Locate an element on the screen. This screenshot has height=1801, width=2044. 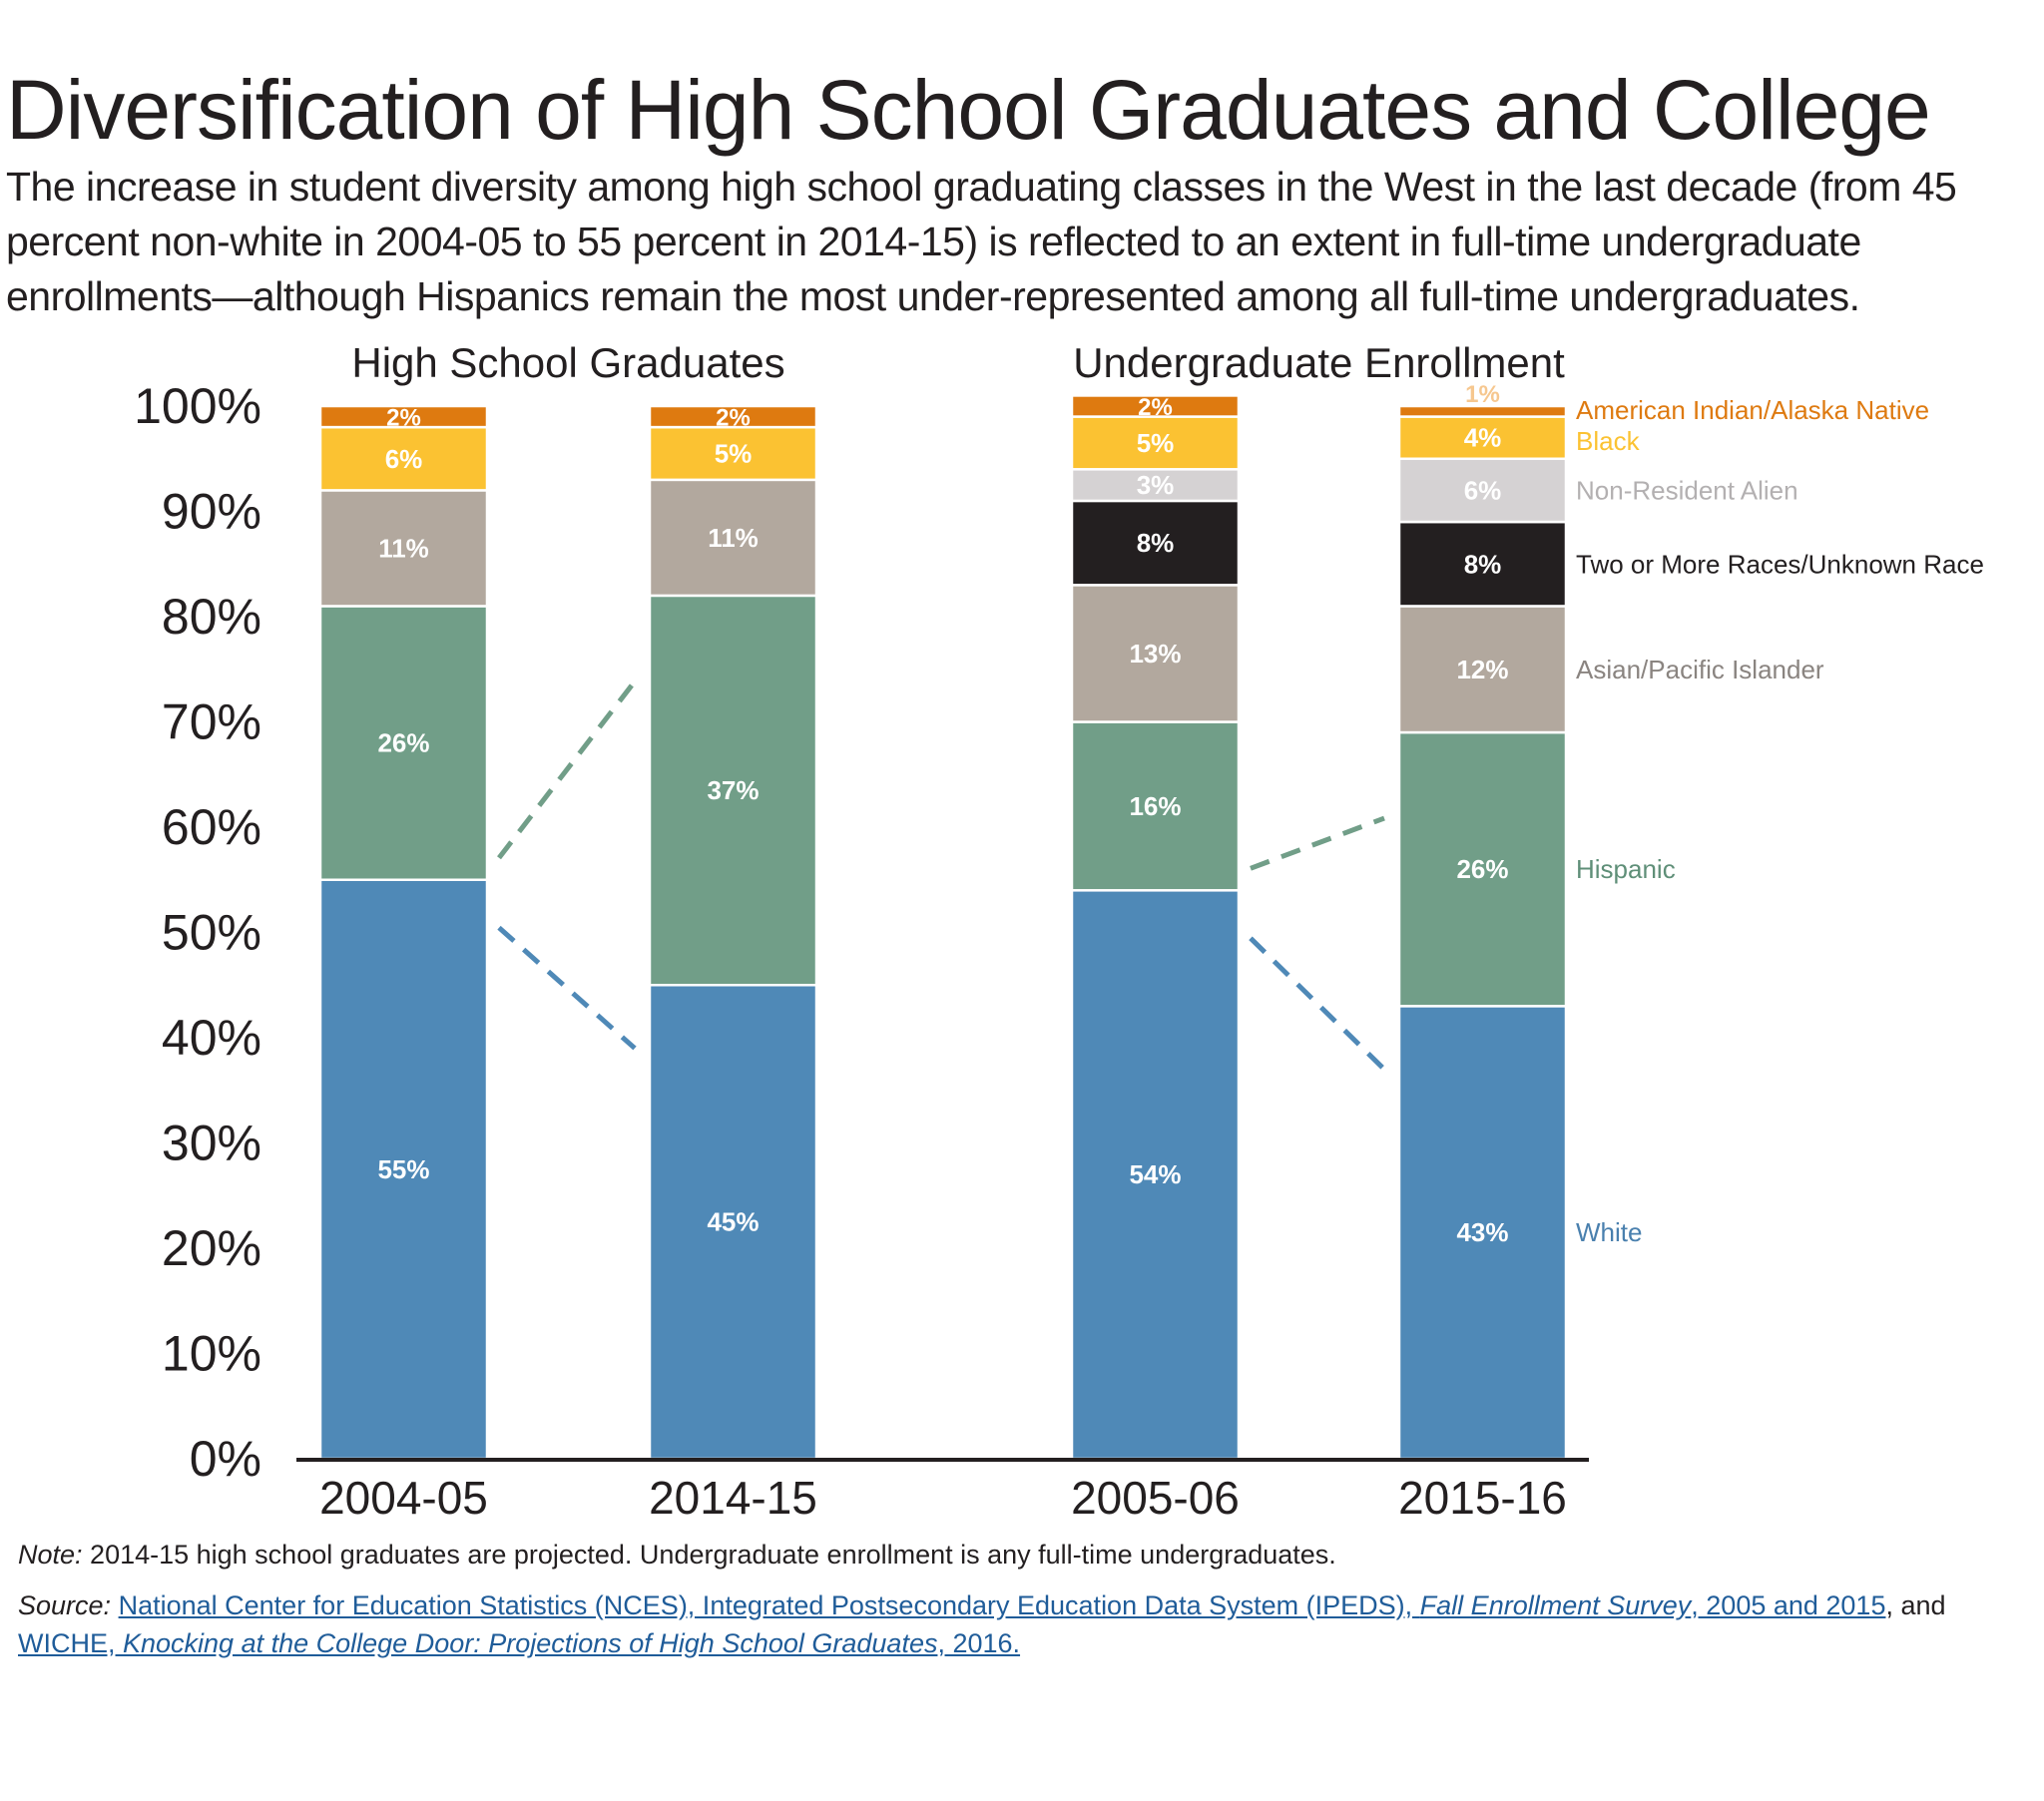
data-label: 12% is located at coordinates (1482, 669).